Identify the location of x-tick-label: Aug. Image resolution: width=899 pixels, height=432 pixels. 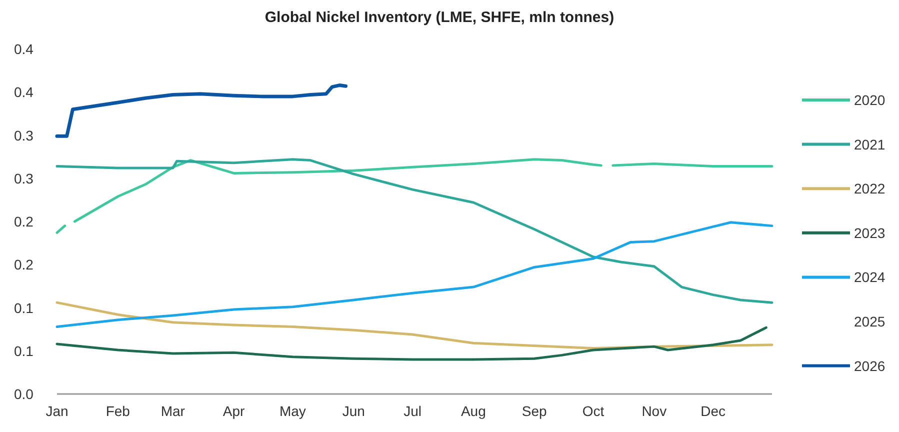
(473, 411).